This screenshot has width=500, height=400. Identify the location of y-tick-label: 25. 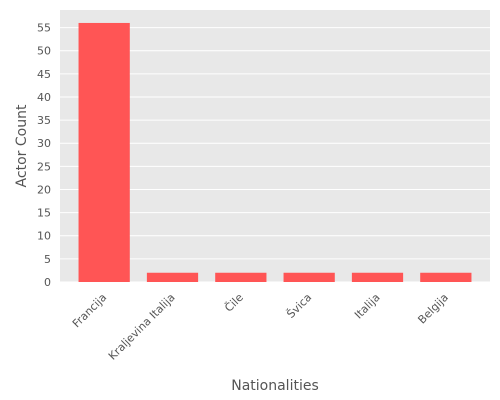
(44, 166).